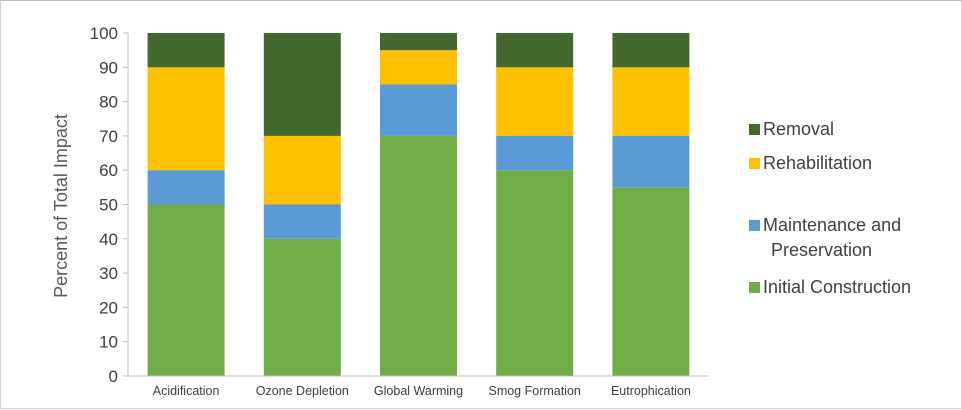 Image resolution: width=962 pixels, height=410 pixels. Describe the element at coordinates (798, 129) in the screenshot. I see `legend-label: Removal` at that location.